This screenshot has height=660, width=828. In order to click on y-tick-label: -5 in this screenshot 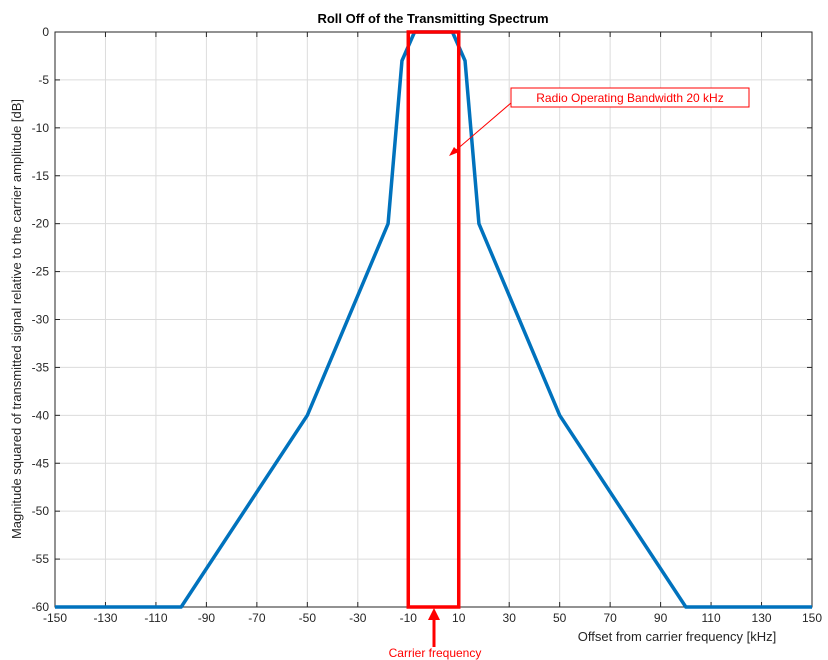, I will do `click(43, 80)`.